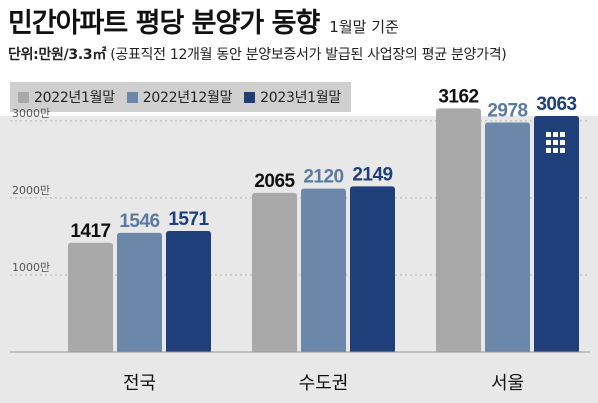 This screenshot has width=598, height=403. What do you see at coordinates (308, 55) in the screenshot?
I see `source-note: (공표직전 12개월 동안 분양보증서가 발급된 사업장의 평균 분양가격)` at bounding box center [308, 55].